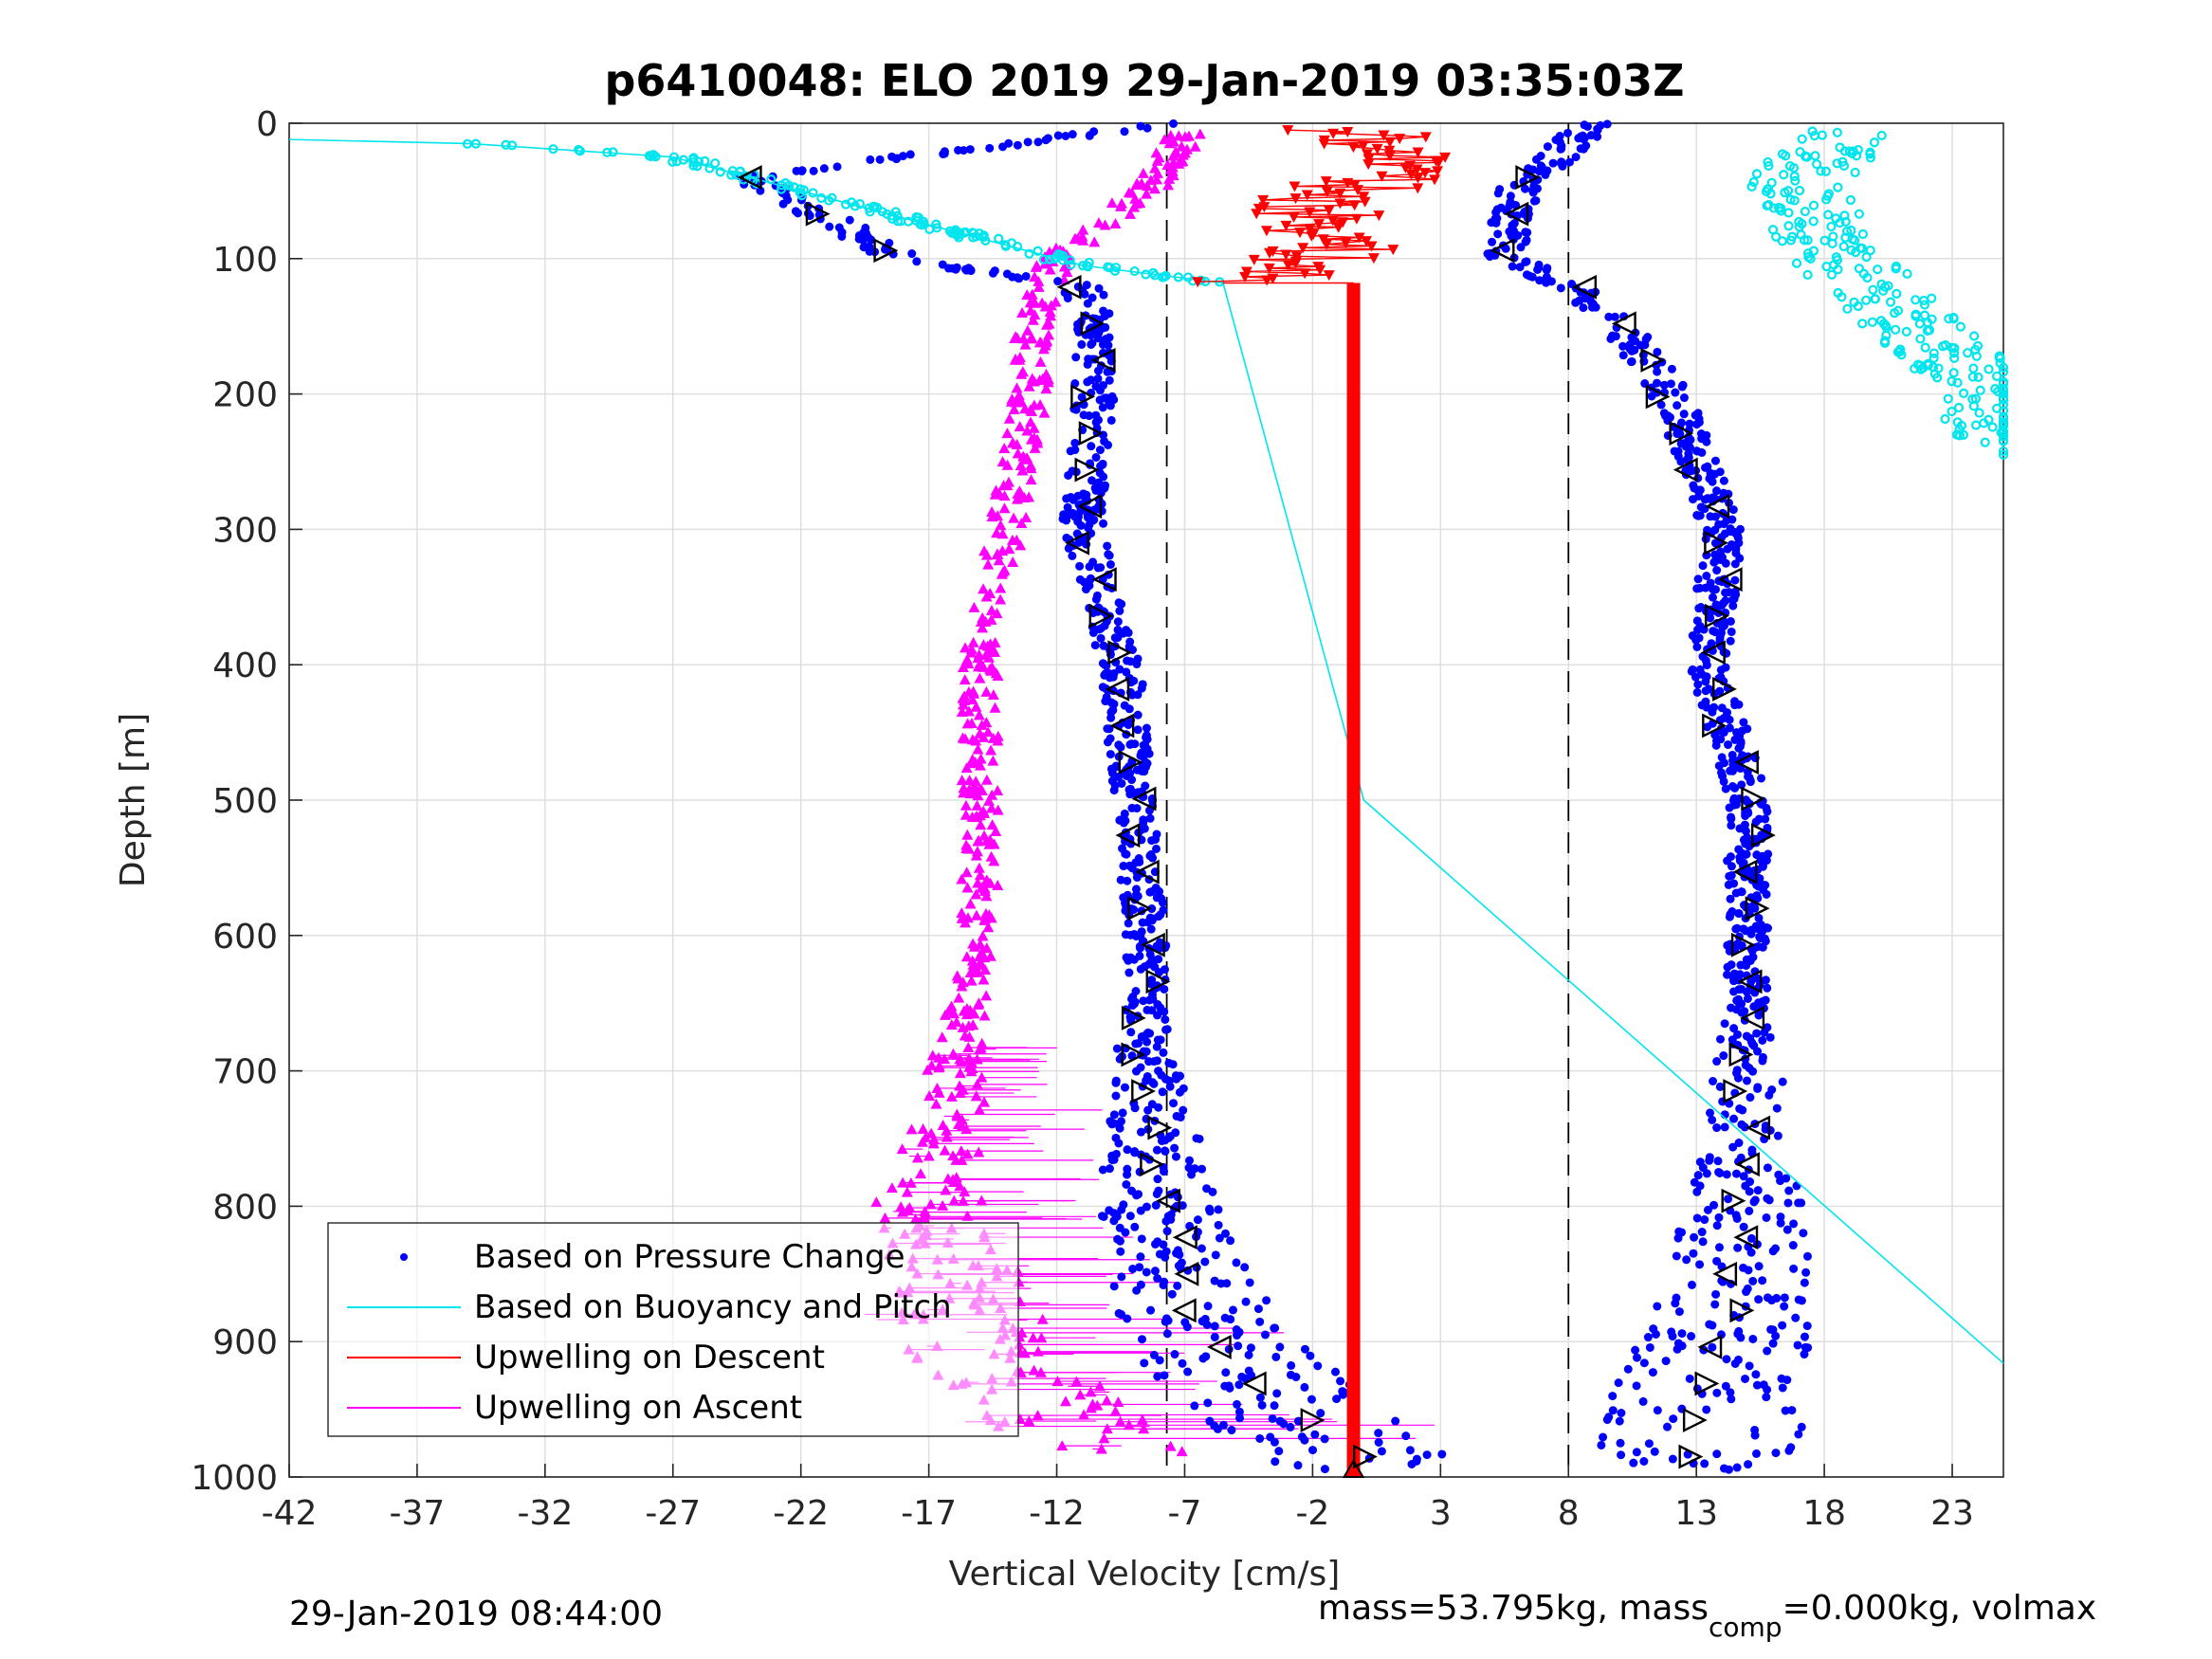 The height and width of the screenshot is (1659, 2212). What do you see at coordinates (246, 801) in the screenshot?
I see `y-axis-ticks: 0 100 200 300 400 500 600 700 800 900 1000` at bounding box center [246, 801].